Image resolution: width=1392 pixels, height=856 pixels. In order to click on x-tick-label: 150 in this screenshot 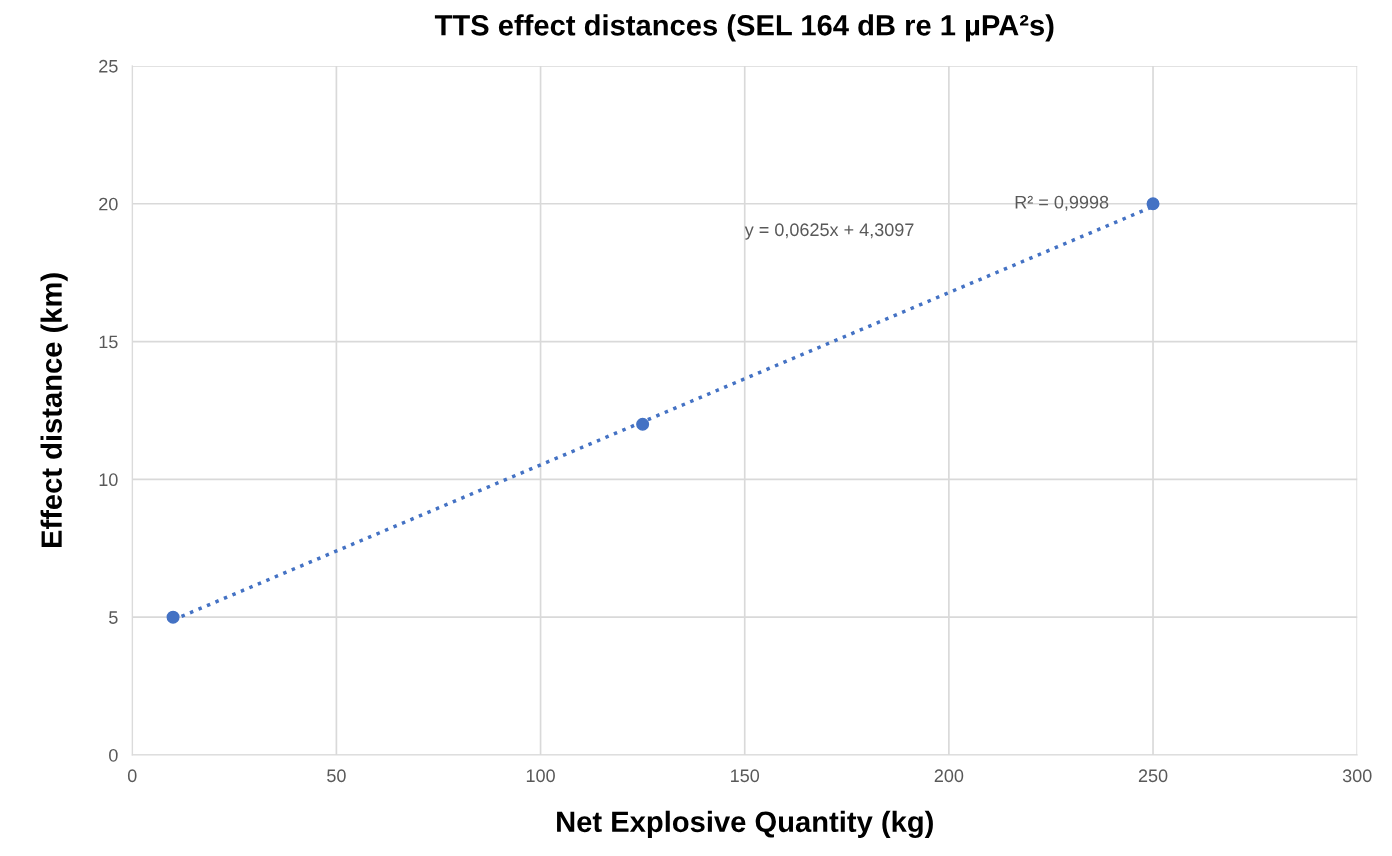, I will do `click(745, 776)`.